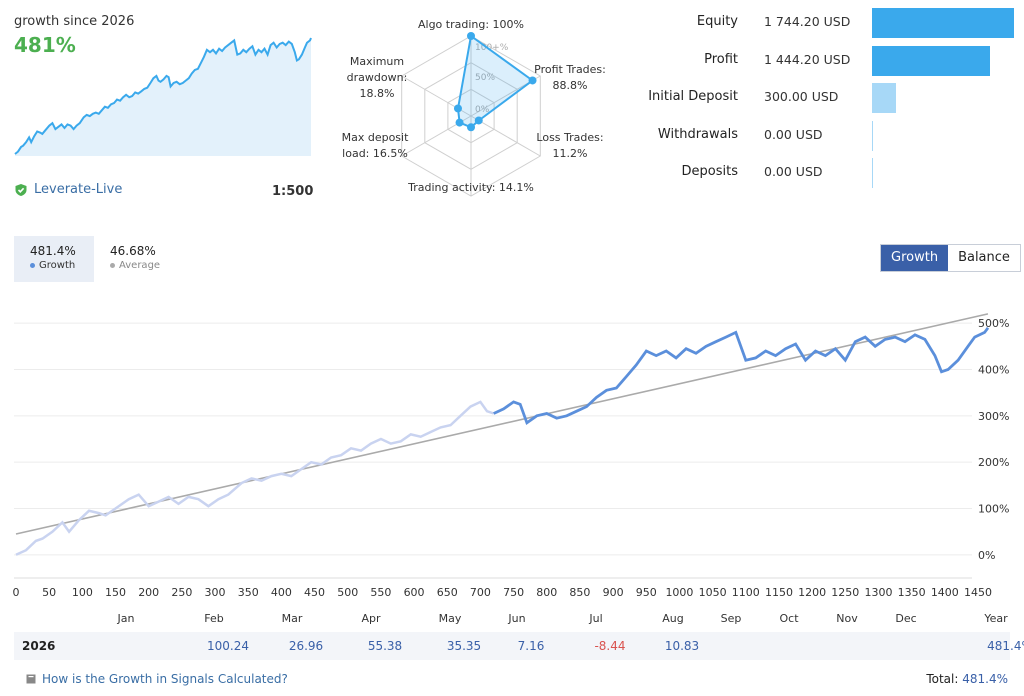 The height and width of the screenshot is (696, 1024). Describe the element at coordinates (697, 134) in the screenshot. I see `stats-label: Withdrawals` at that location.